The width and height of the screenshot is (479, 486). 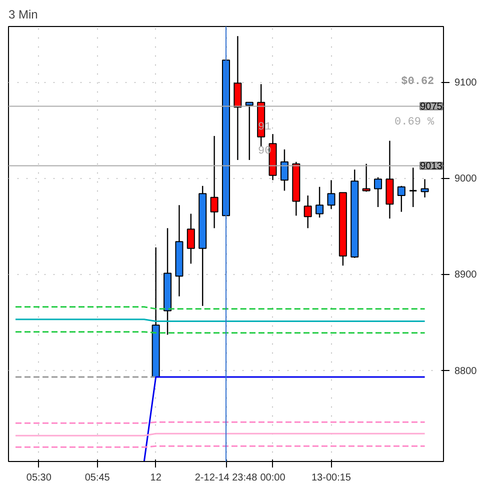 What do you see at coordinates (332, 478) in the screenshot?
I see `x-tick-label: 13-00:15` at bounding box center [332, 478].